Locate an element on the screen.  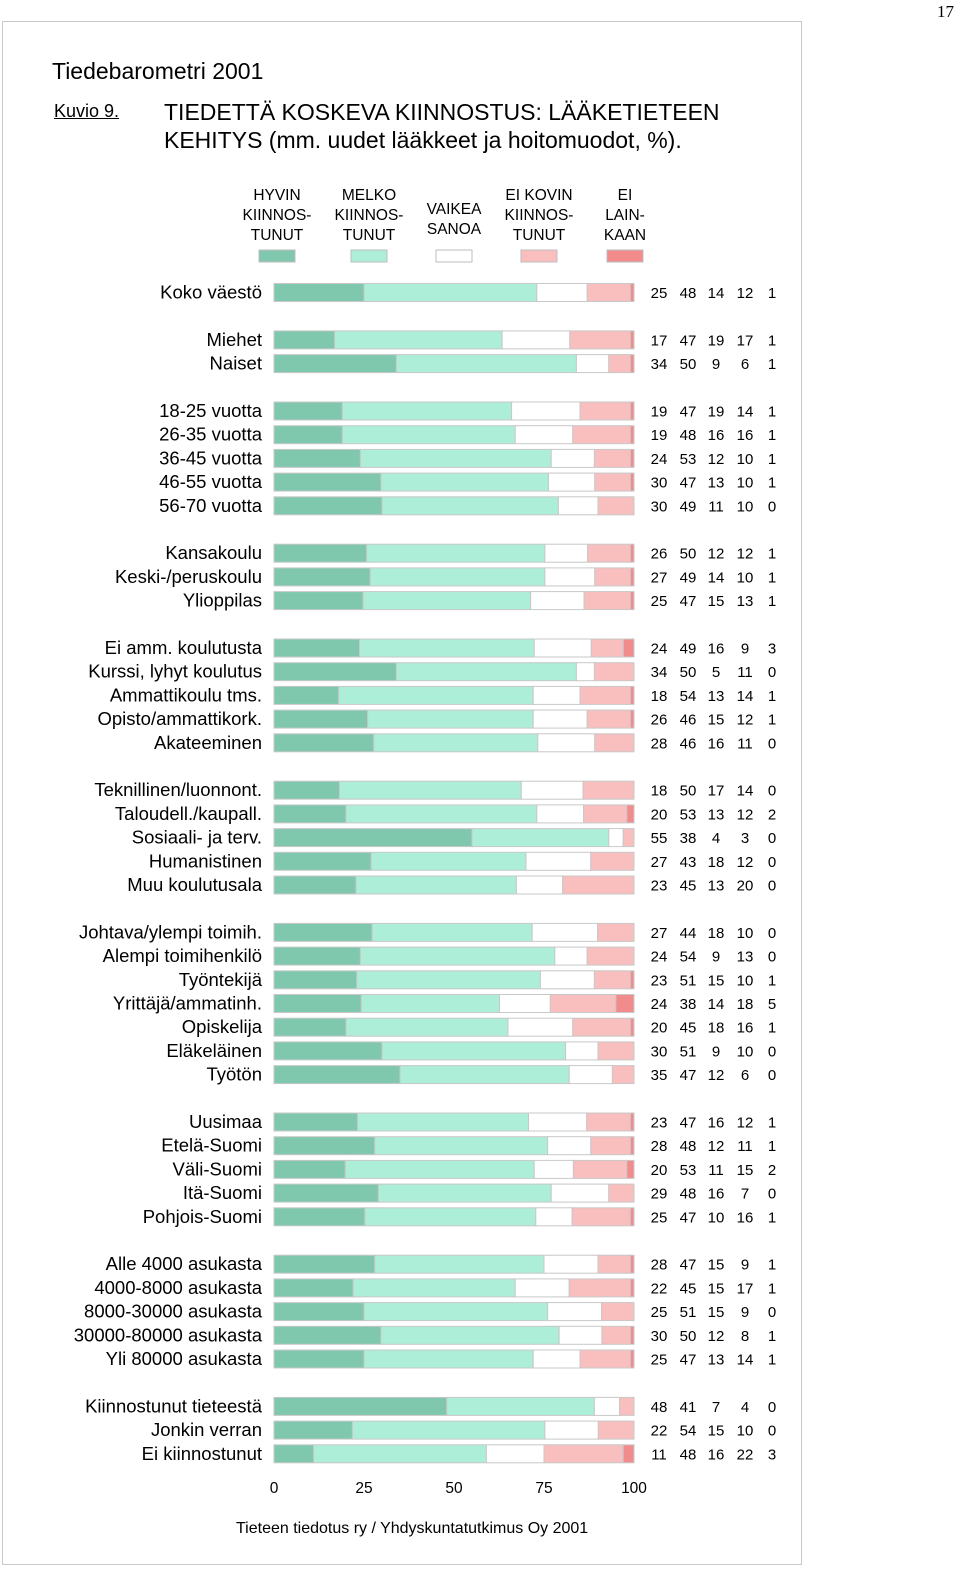
data-label: 55 is located at coordinates (659, 838).